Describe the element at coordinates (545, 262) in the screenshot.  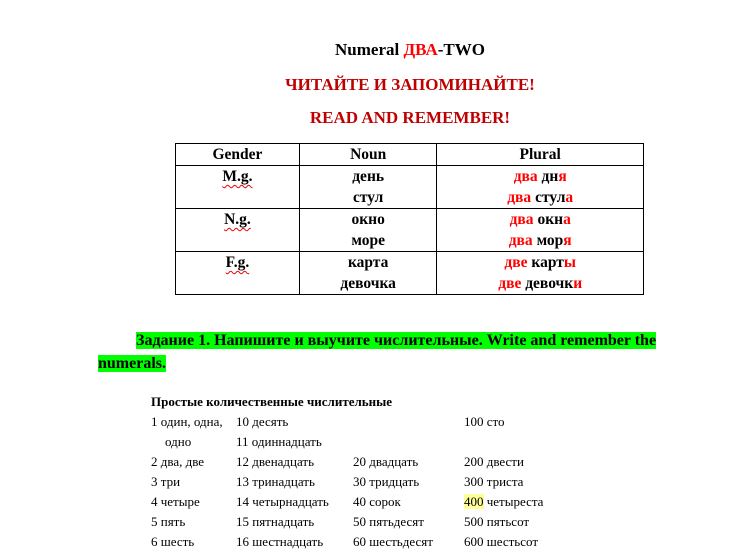
I see `stem: карт` at that location.